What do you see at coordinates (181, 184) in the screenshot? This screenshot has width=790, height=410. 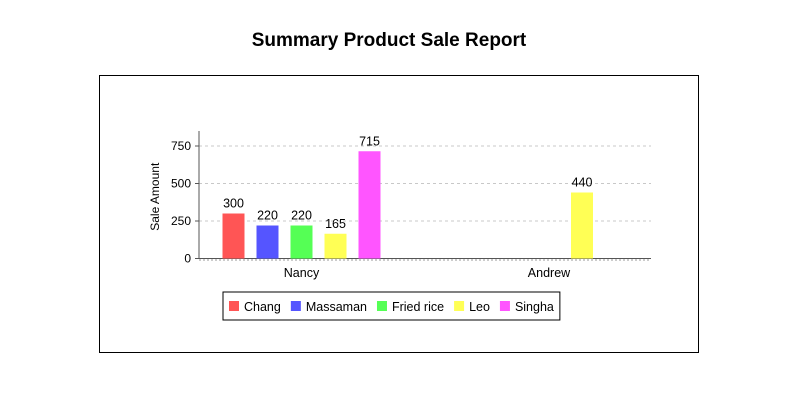 I see `y-tick-label: 500` at bounding box center [181, 184].